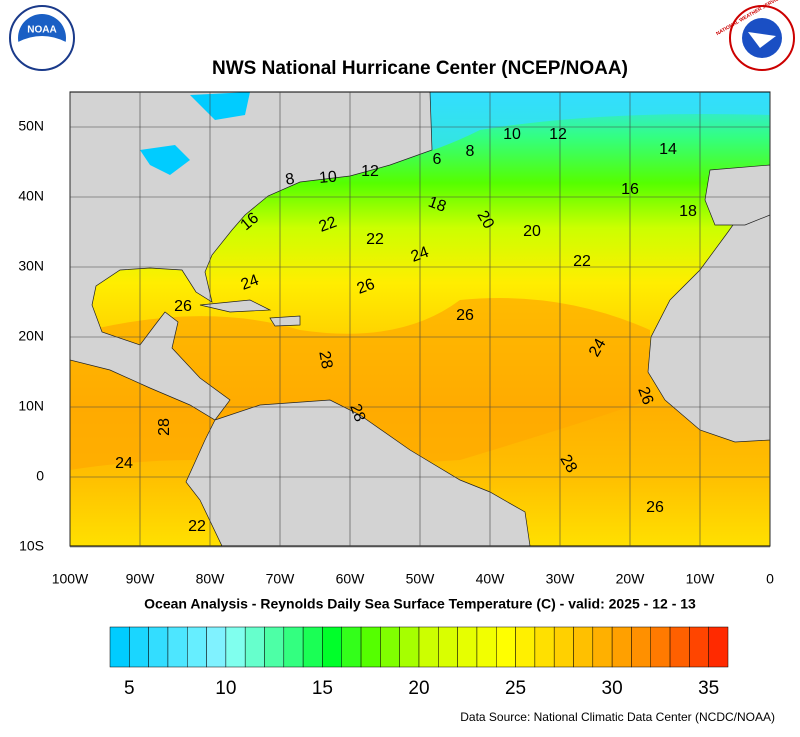  Describe the element at coordinates (40, 476) in the screenshot. I see `y-tick-label: 0` at that location.